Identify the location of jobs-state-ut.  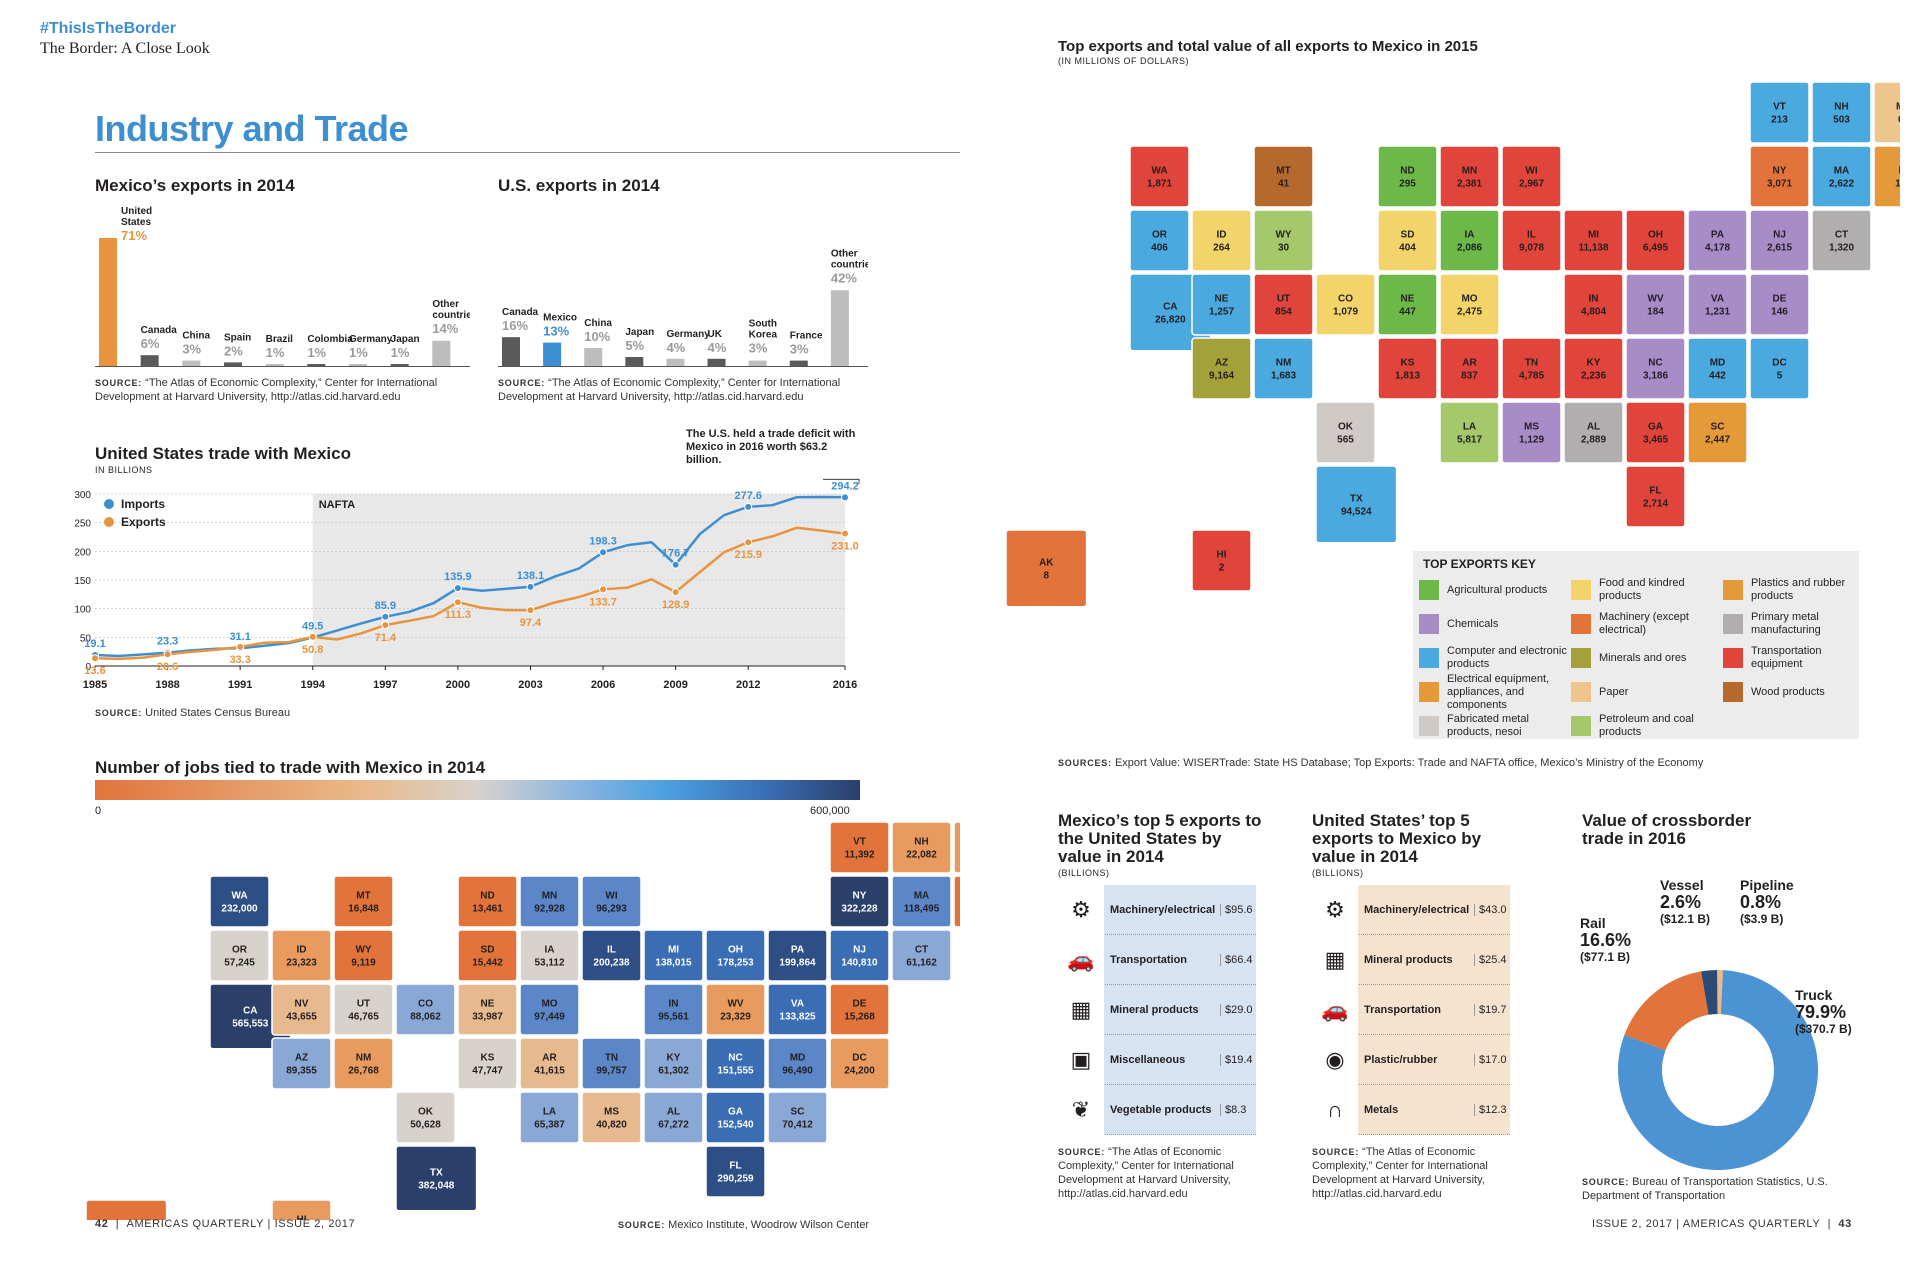
(363, 1009).